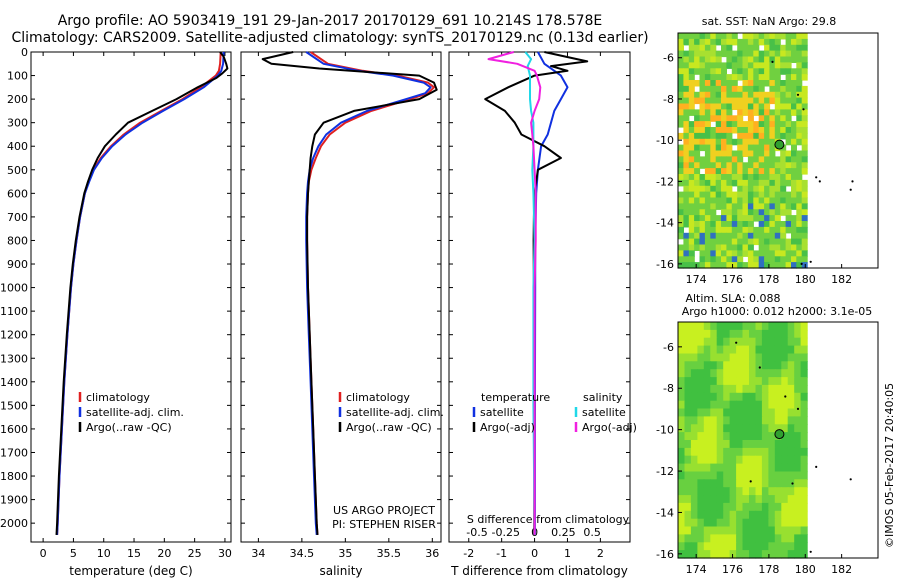  I want to click on difference-xtick-label: 0, so click(534, 553).